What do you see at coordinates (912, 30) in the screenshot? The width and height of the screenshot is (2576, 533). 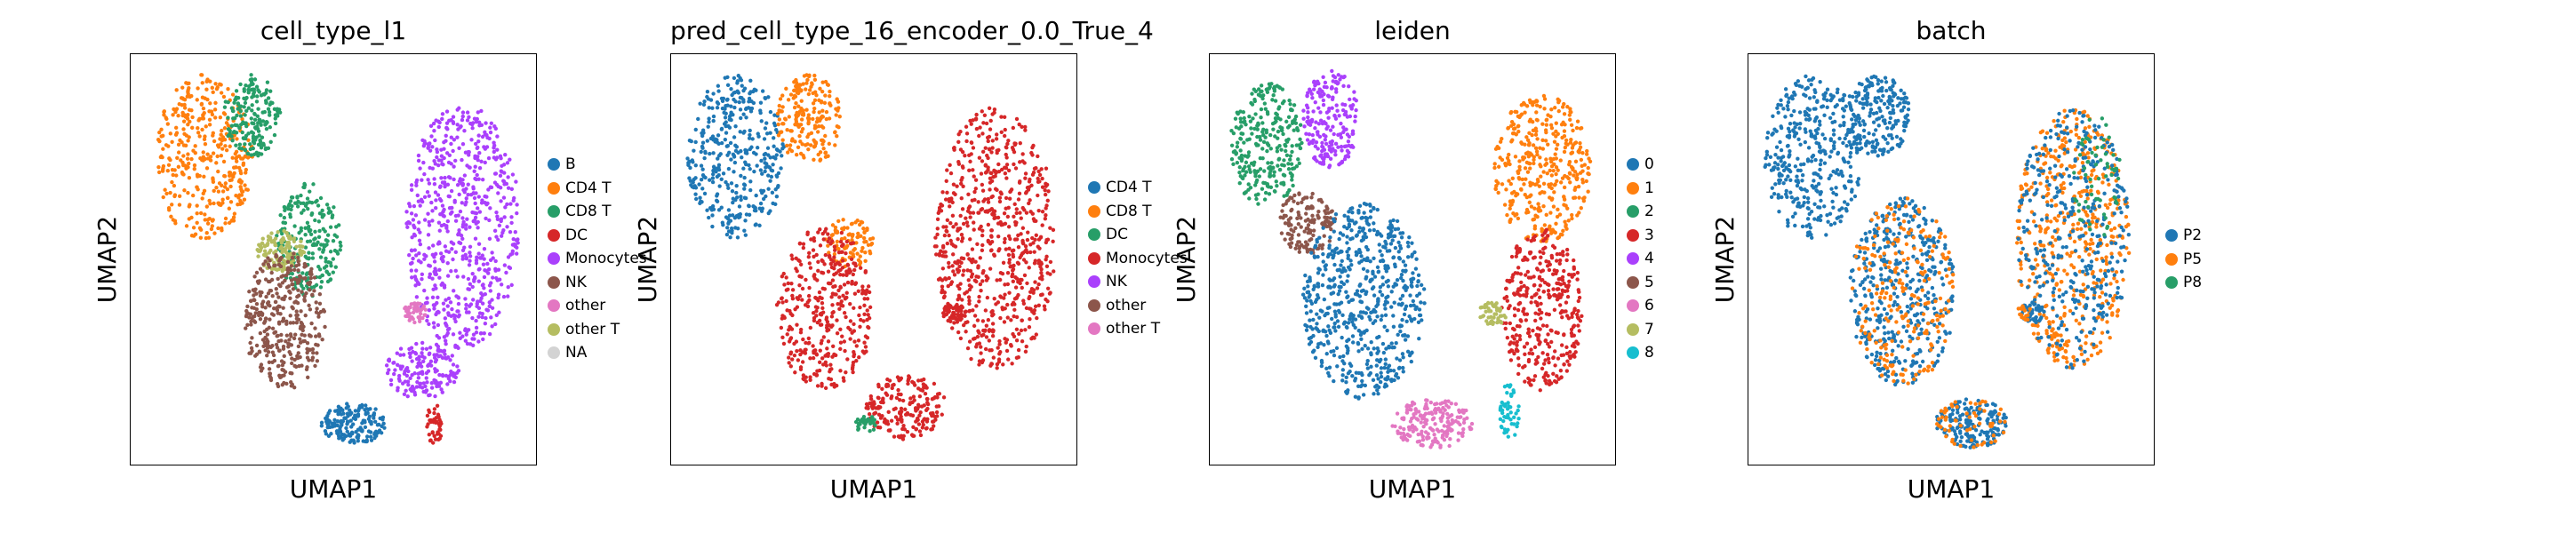 I see `panel-title: pred_cell_type_16_encoder_0.0_True_4` at bounding box center [912, 30].